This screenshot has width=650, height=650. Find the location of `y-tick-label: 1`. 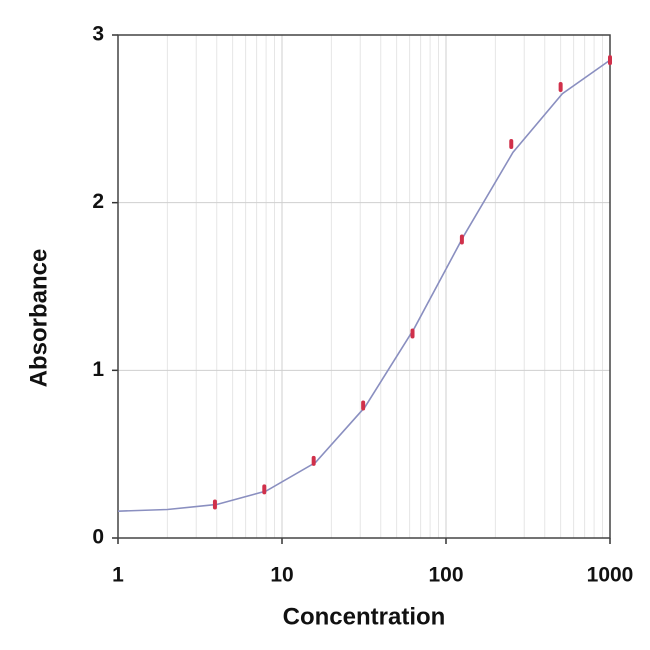

y-tick-label: 1 is located at coordinates (98, 369).